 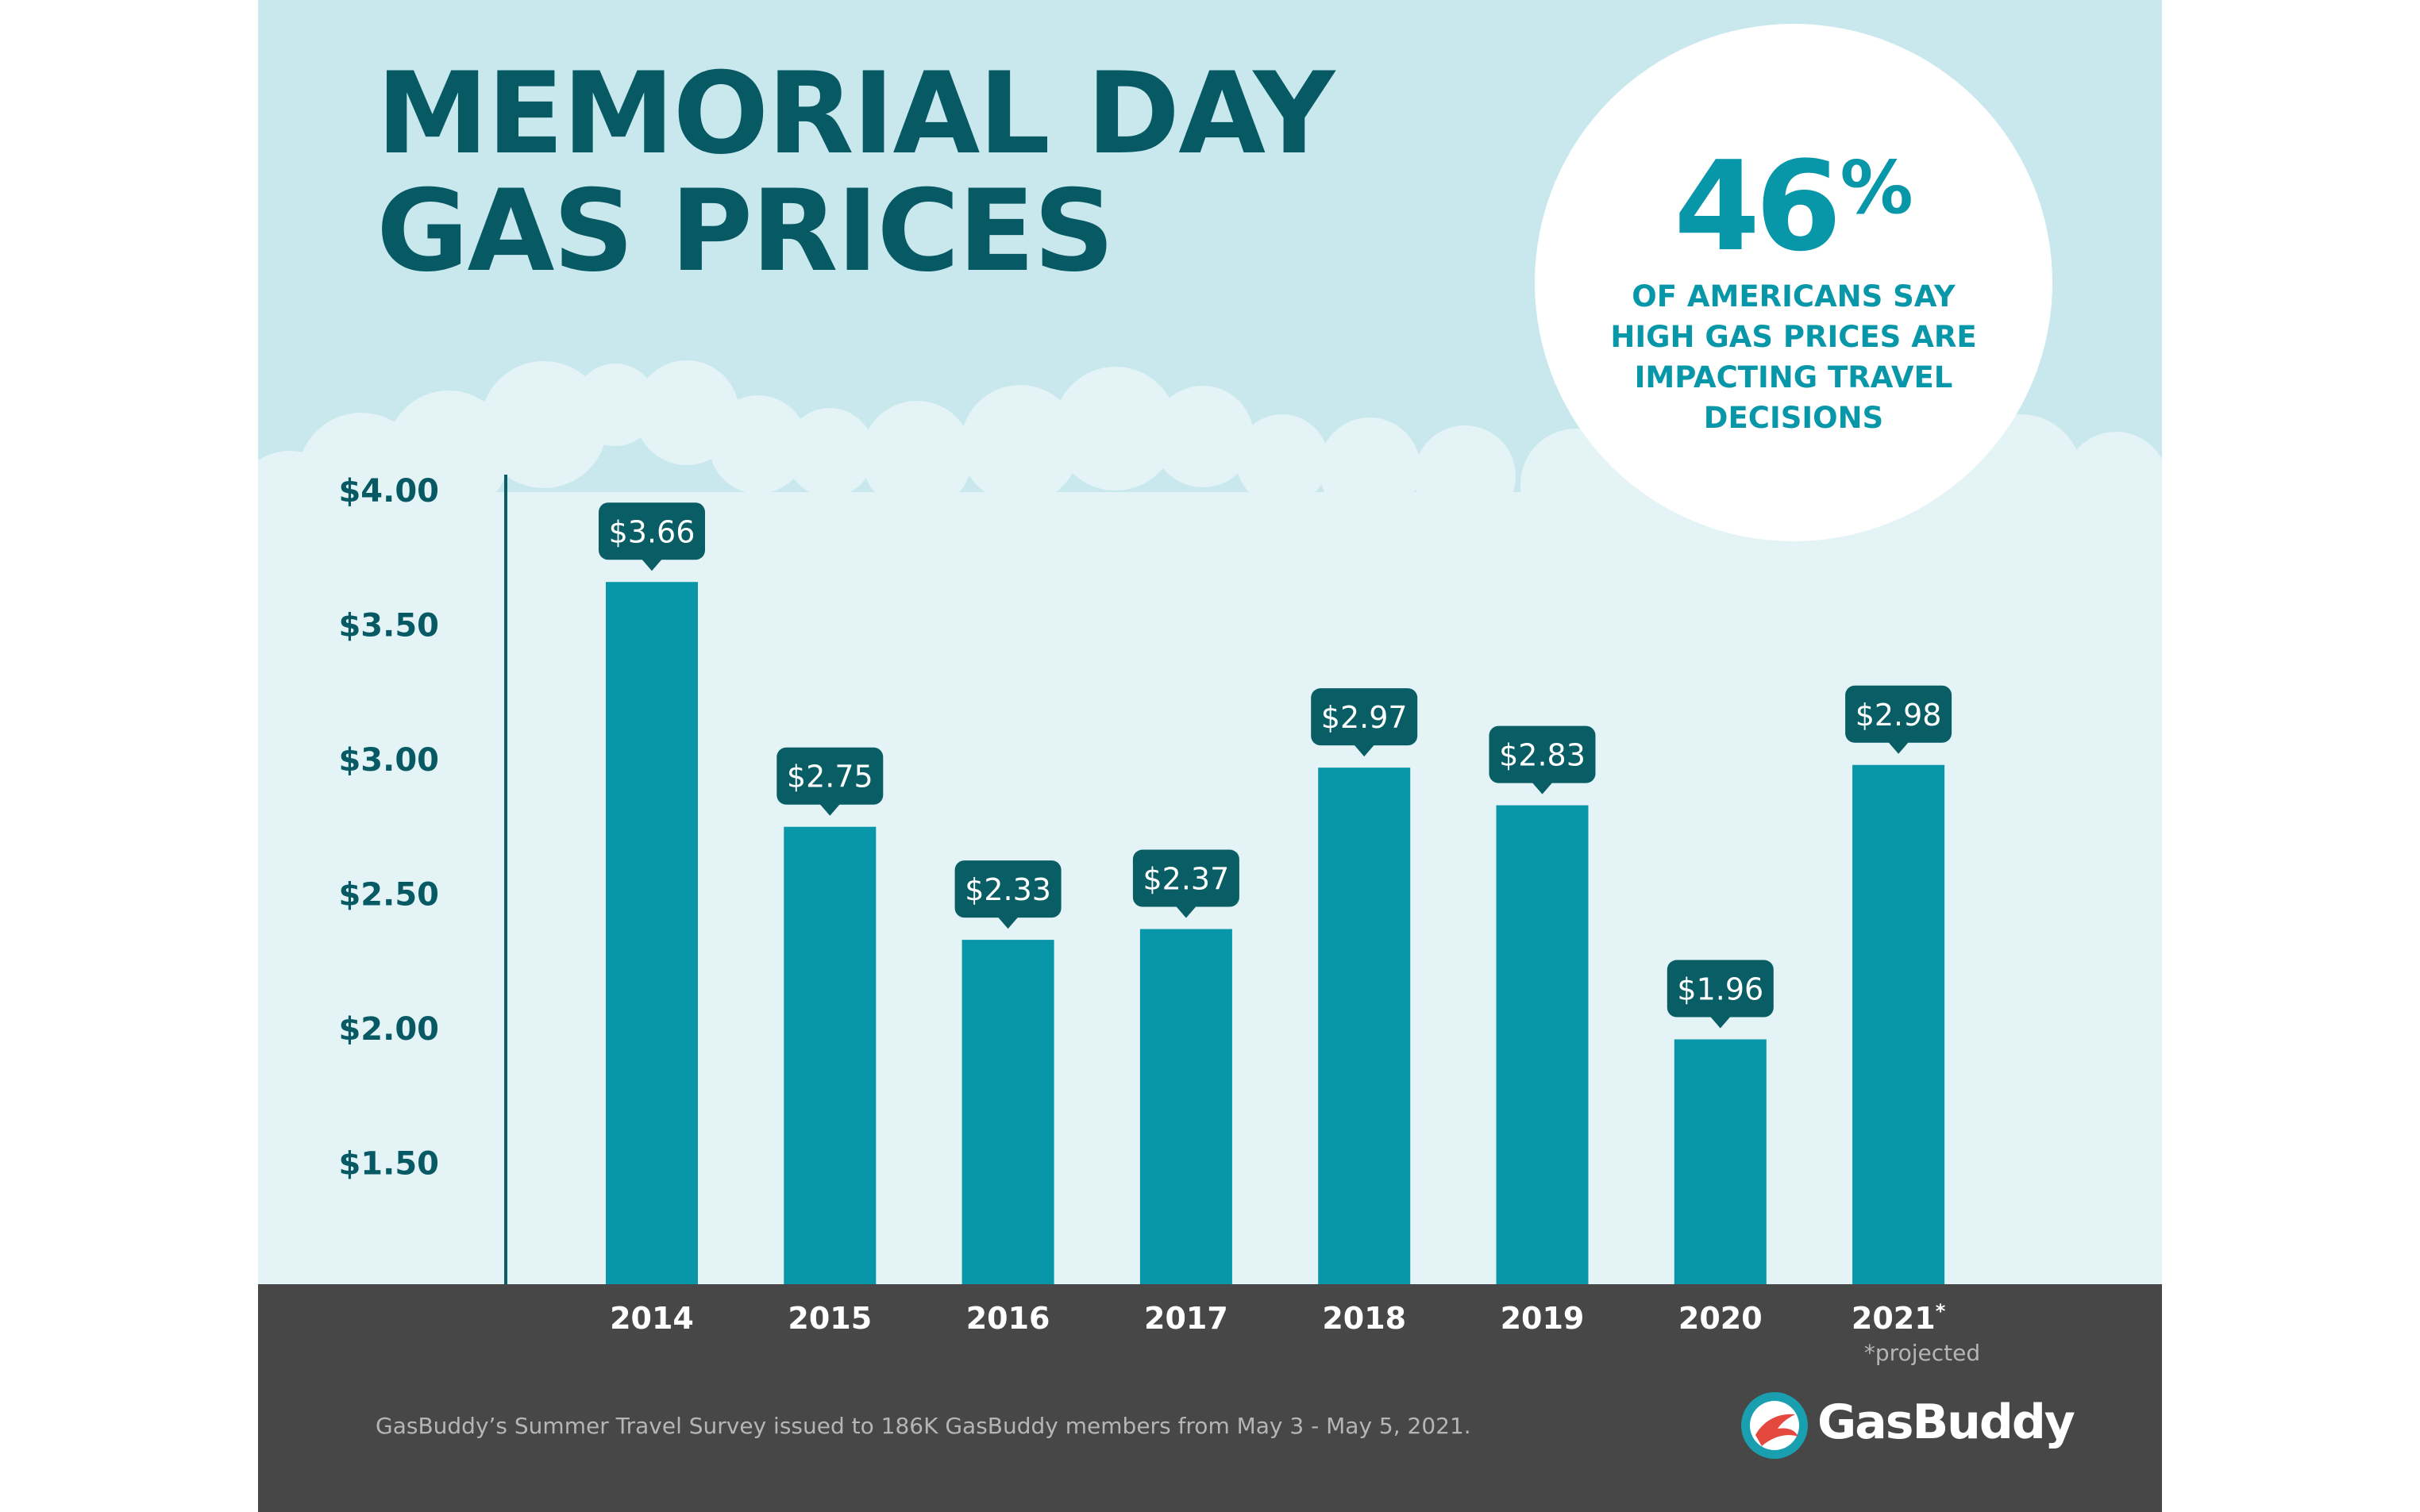 I want to click on stat-number: 46%, so click(x=1793, y=206).